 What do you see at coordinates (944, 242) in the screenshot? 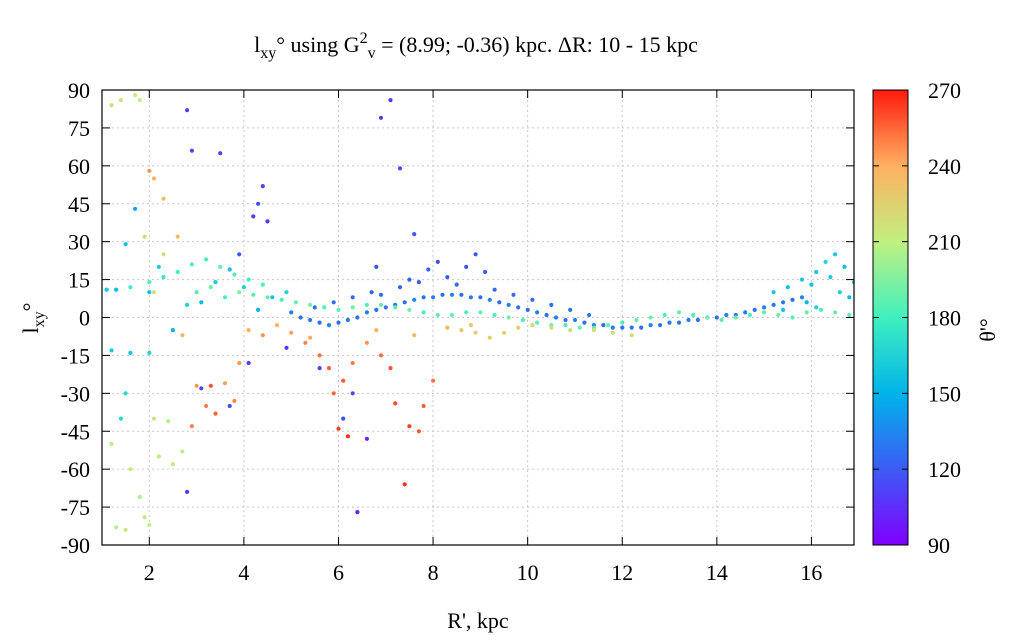
I see `colorbar-tick-label: 210` at bounding box center [944, 242].